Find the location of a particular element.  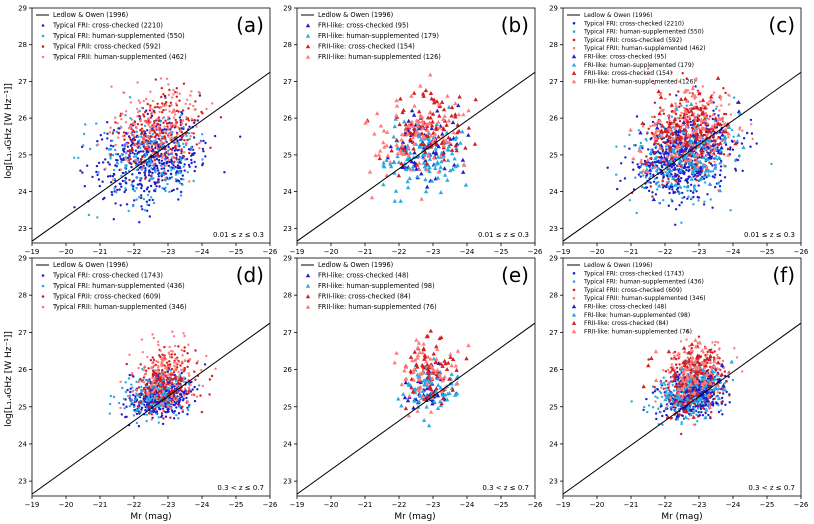

panel-label: (c) is located at coordinates (781, 25).